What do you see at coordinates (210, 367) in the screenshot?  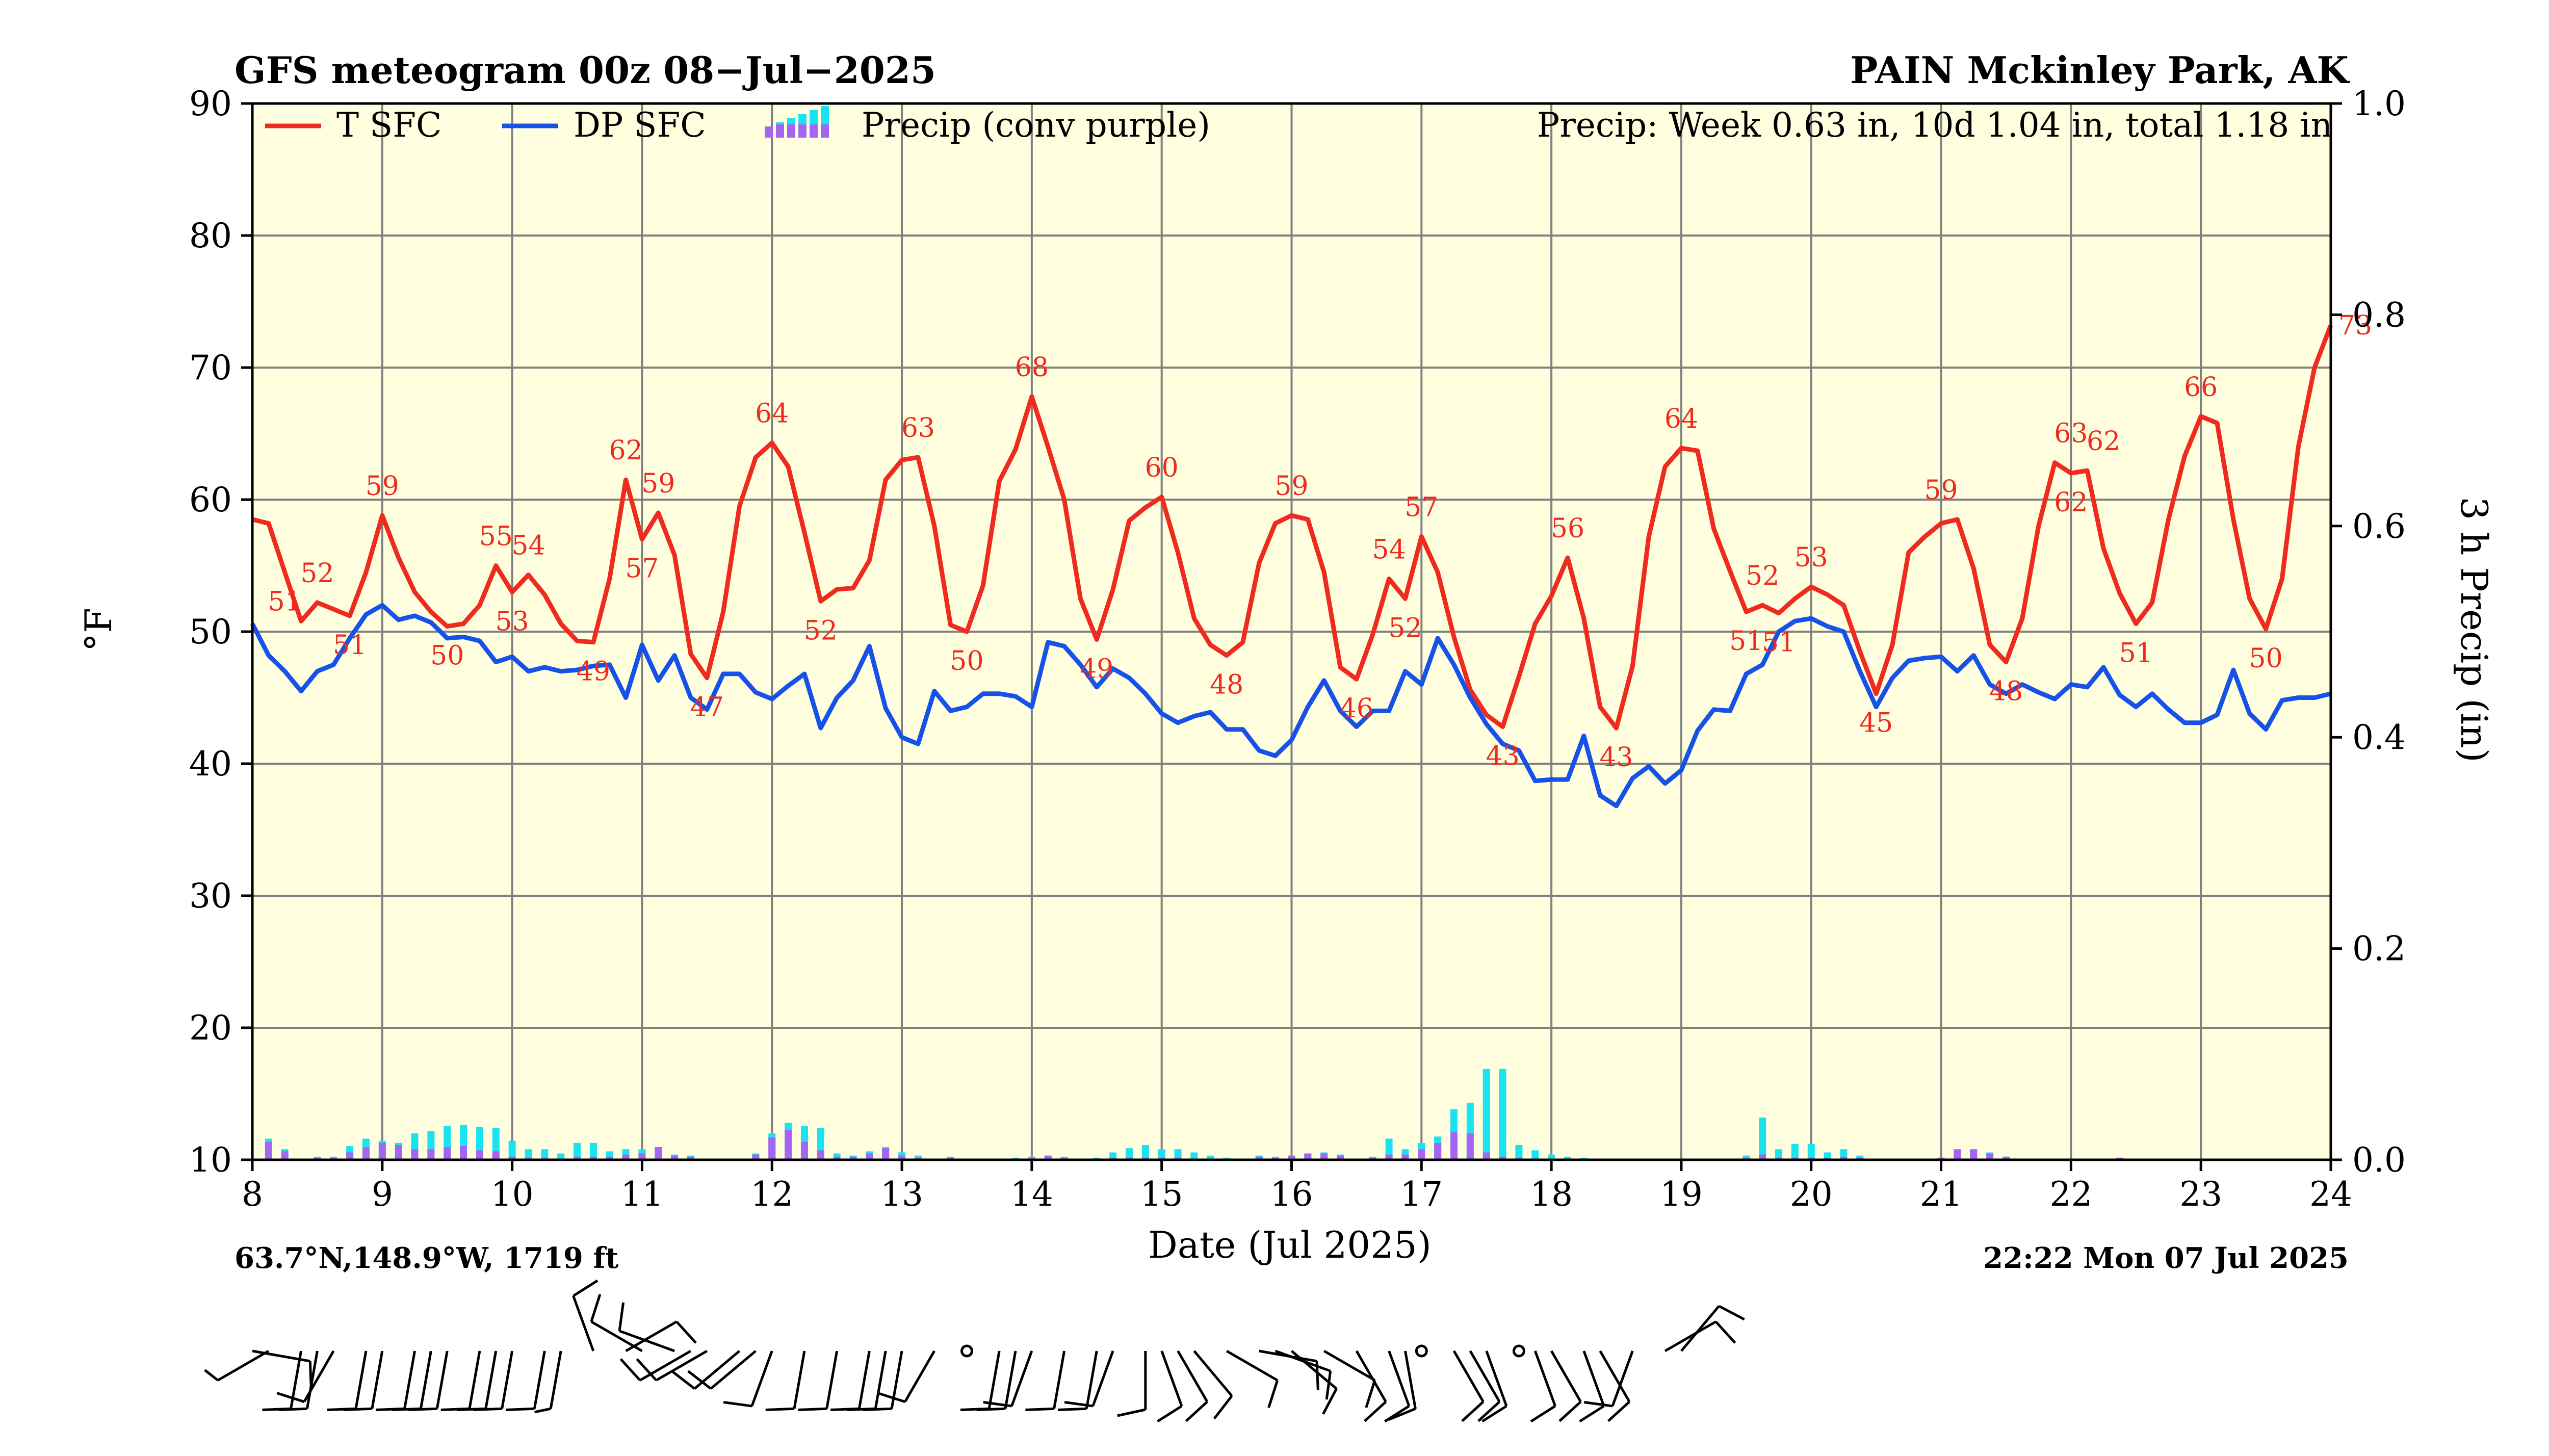 I see `y-tick-label: 70` at bounding box center [210, 367].